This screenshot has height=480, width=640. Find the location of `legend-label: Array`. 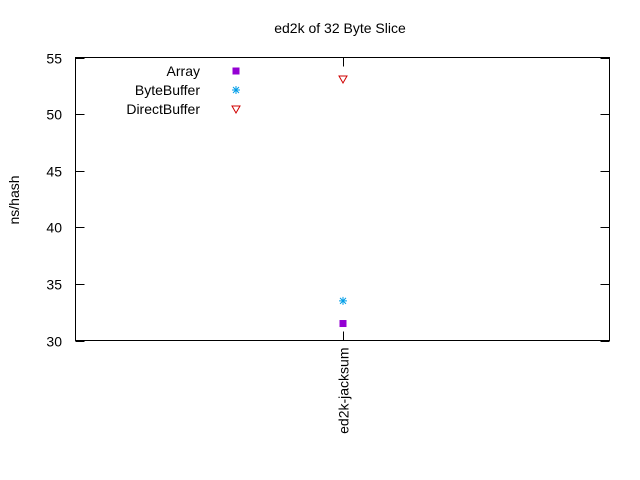

legend-label: Array is located at coordinates (183, 71).